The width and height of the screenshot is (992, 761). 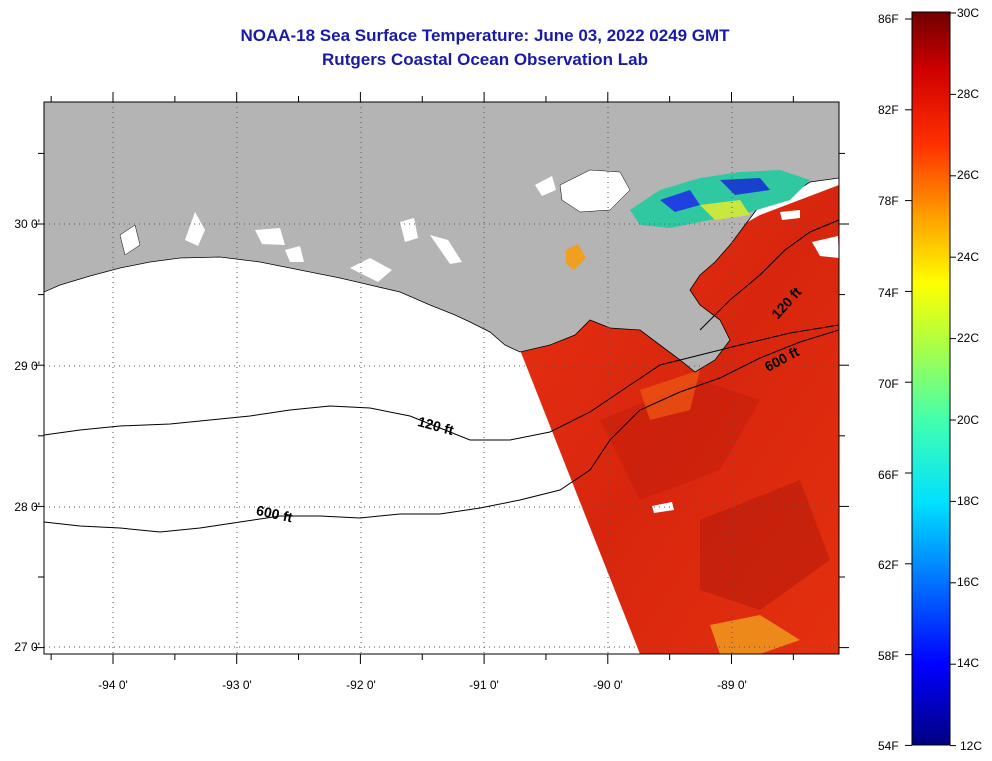 What do you see at coordinates (680, 201) in the screenshot?
I see `sst-coastal-blue` at bounding box center [680, 201].